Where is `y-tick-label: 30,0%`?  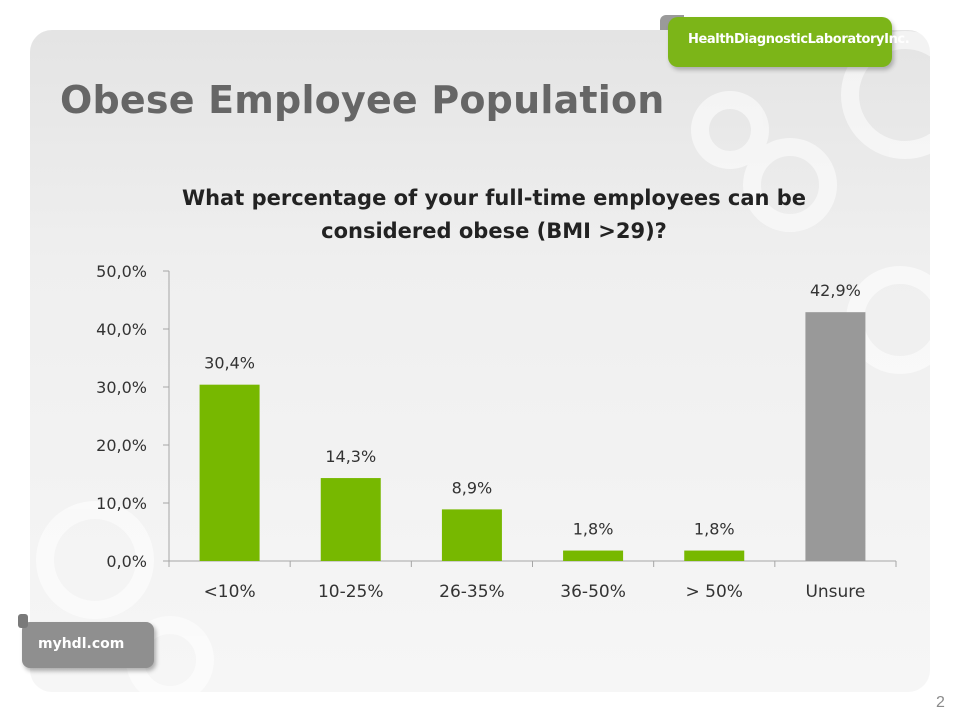 y-tick-label: 30,0% is located at coordinates (121, 387).